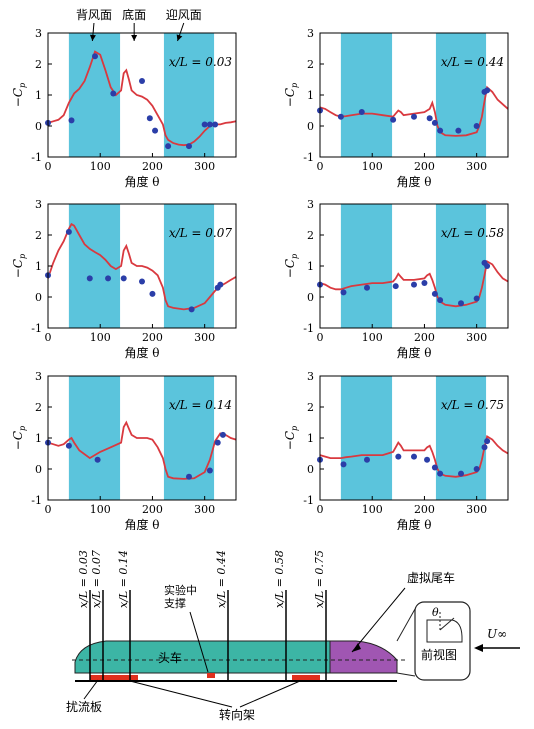 The width and height of the screenshot is (534, 729). I want to click on position-annotation: x/L = 0.58, so click(473, 233).